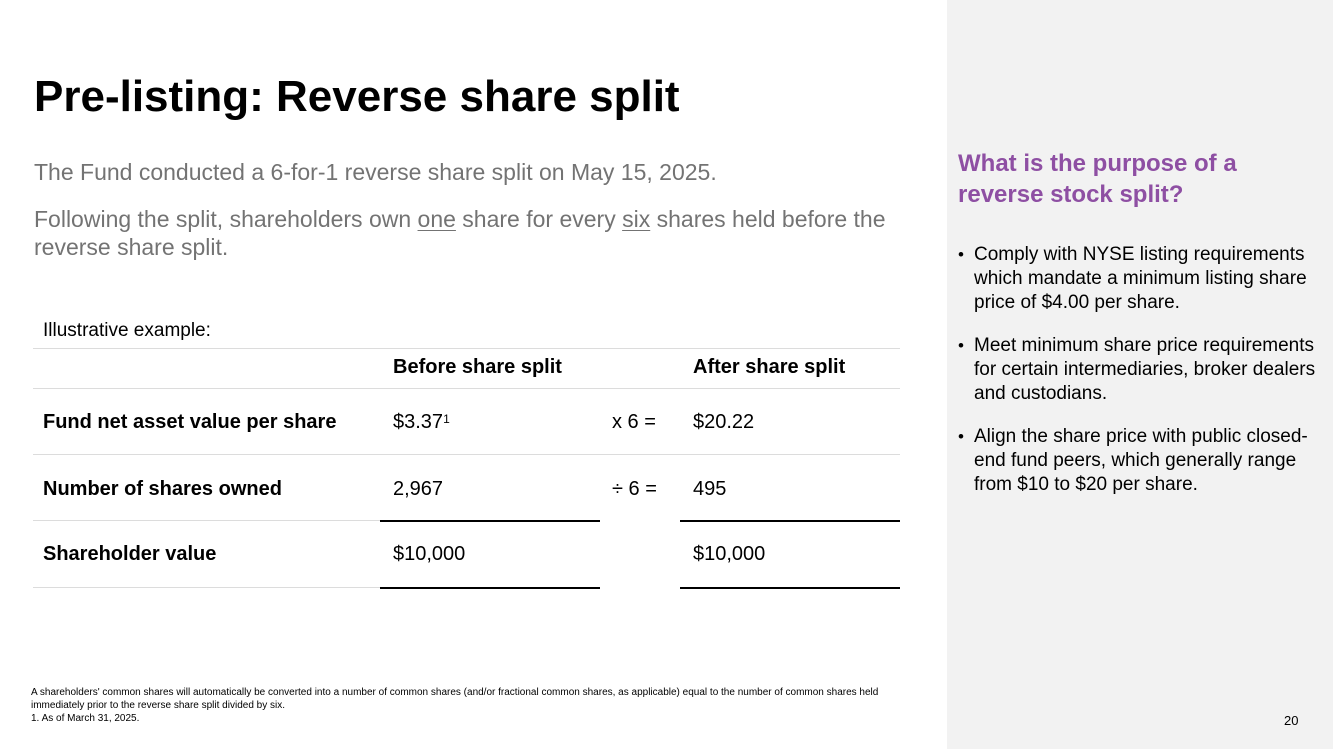 Image resolution: width=1333 pixels, height=749 pixels. What do you see at coordinates (790, 588) in the screenshot?
I see `total-rule-after` at bounding box center [790, 588].